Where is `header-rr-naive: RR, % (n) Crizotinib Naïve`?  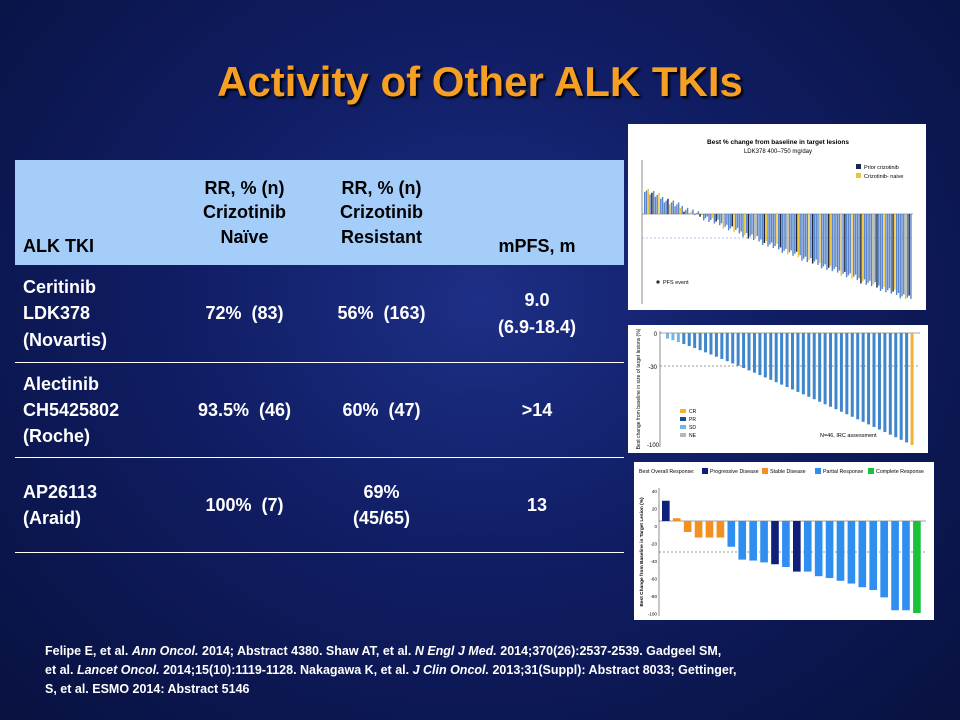
header-rr-naive: RR, % (n) Crizotinib Naïve is located at coordinates (244, 212).